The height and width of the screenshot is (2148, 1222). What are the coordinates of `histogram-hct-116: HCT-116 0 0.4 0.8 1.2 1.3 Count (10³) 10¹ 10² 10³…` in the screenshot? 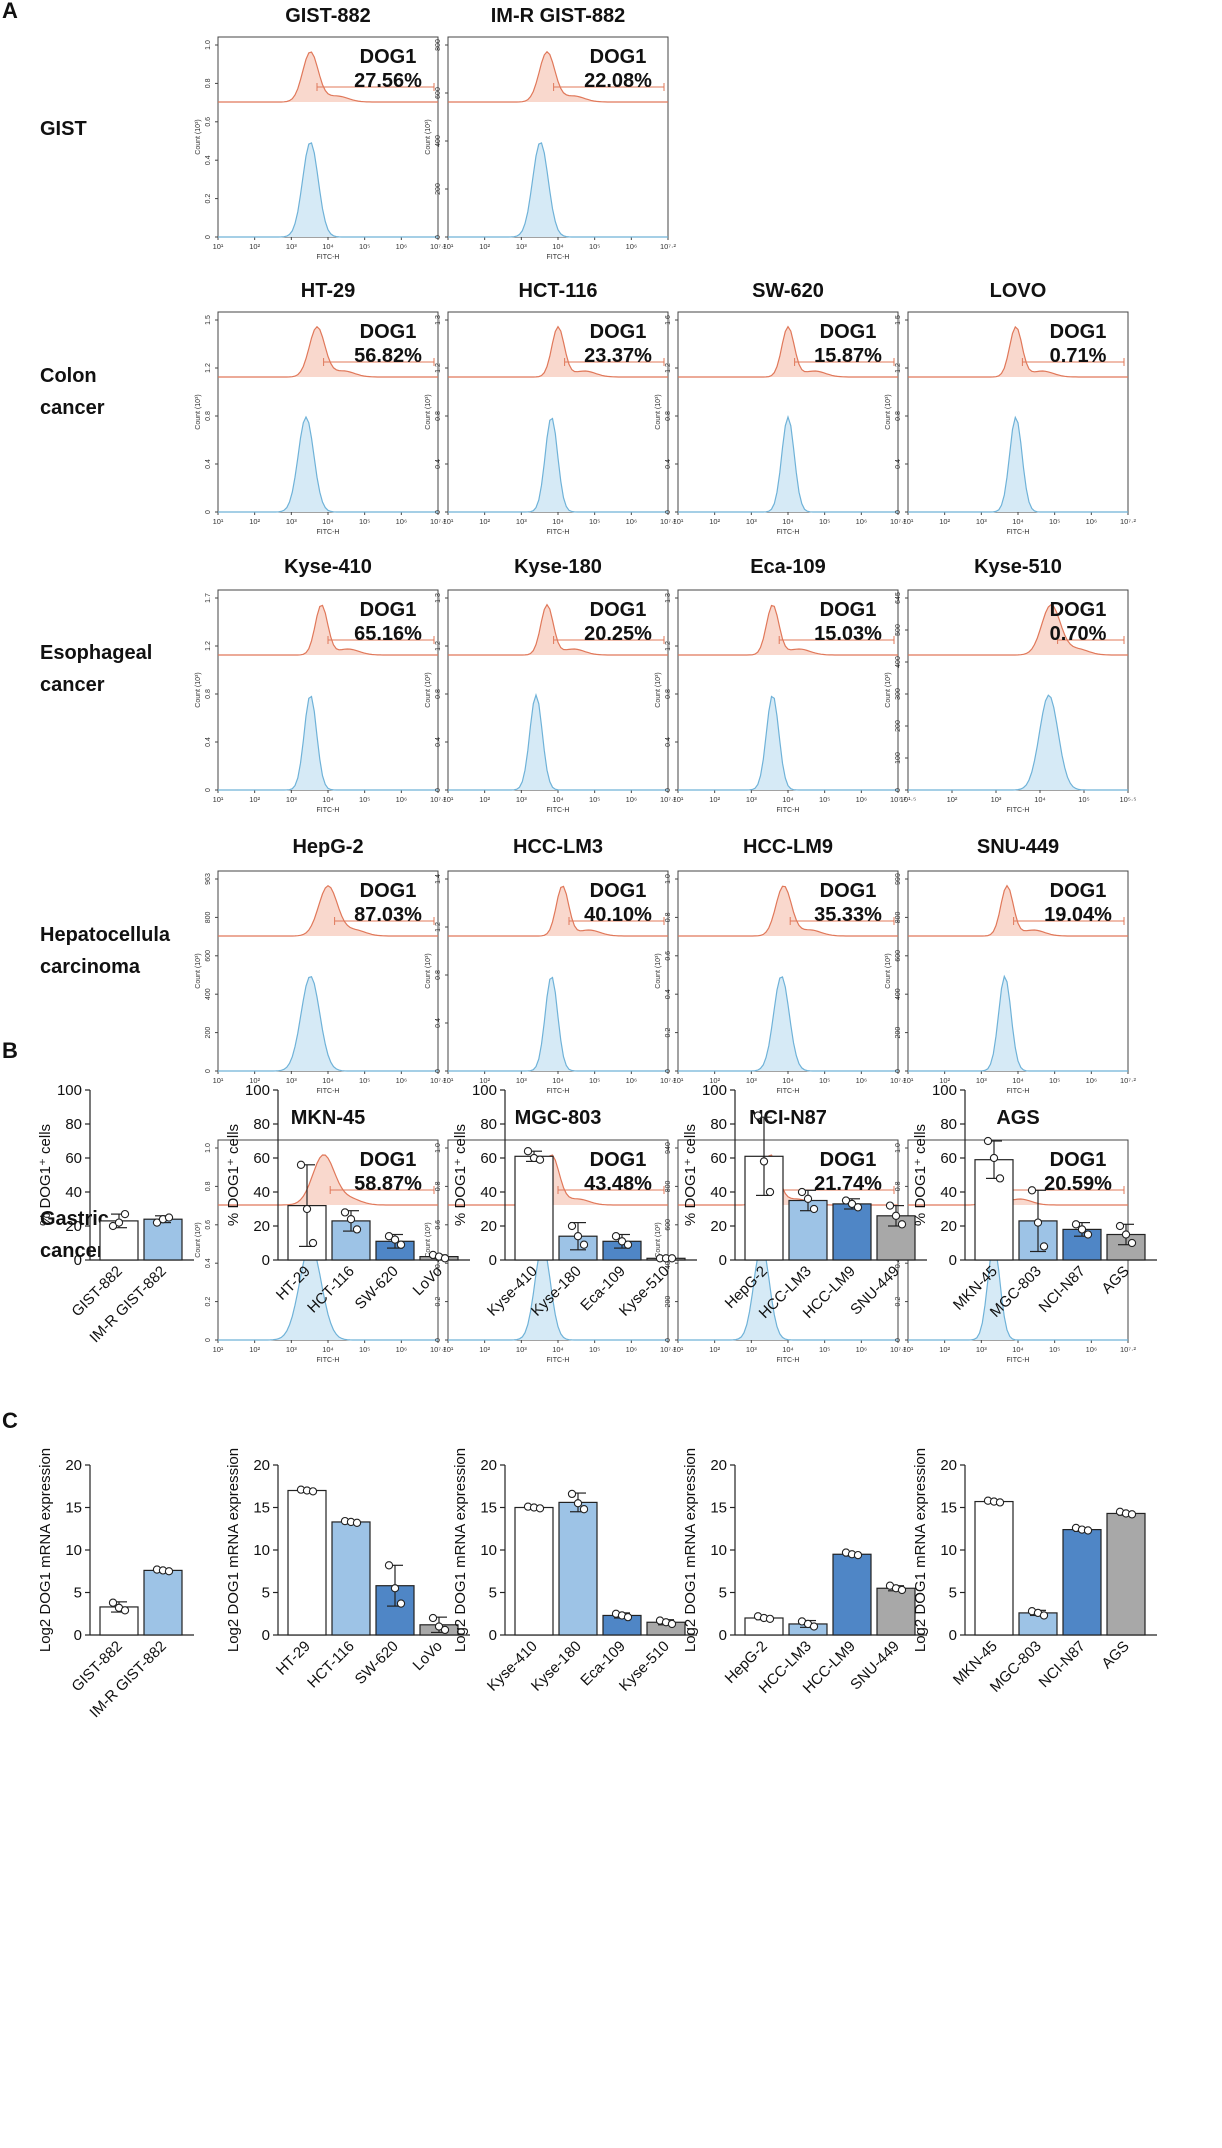 It's located at (551, 408).